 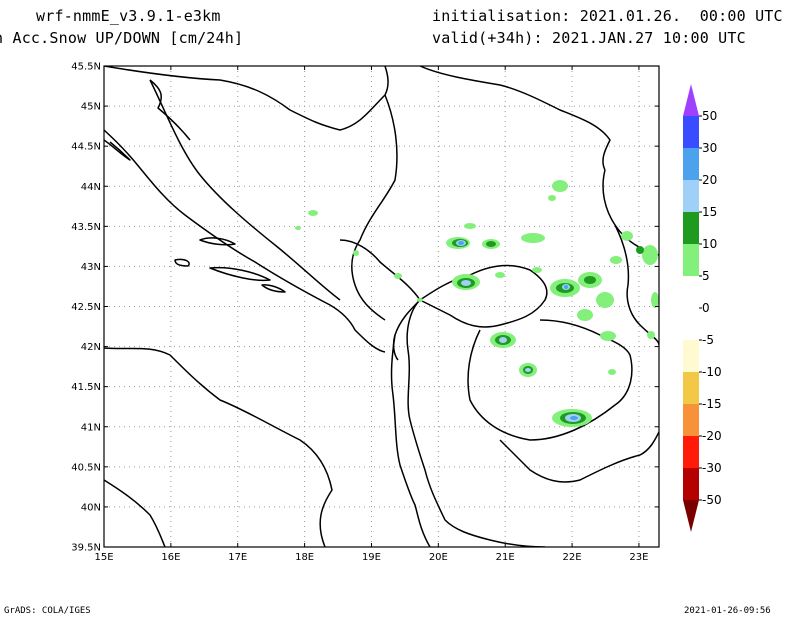 I want to click on albania-east-border, so click(x=426, y=410).